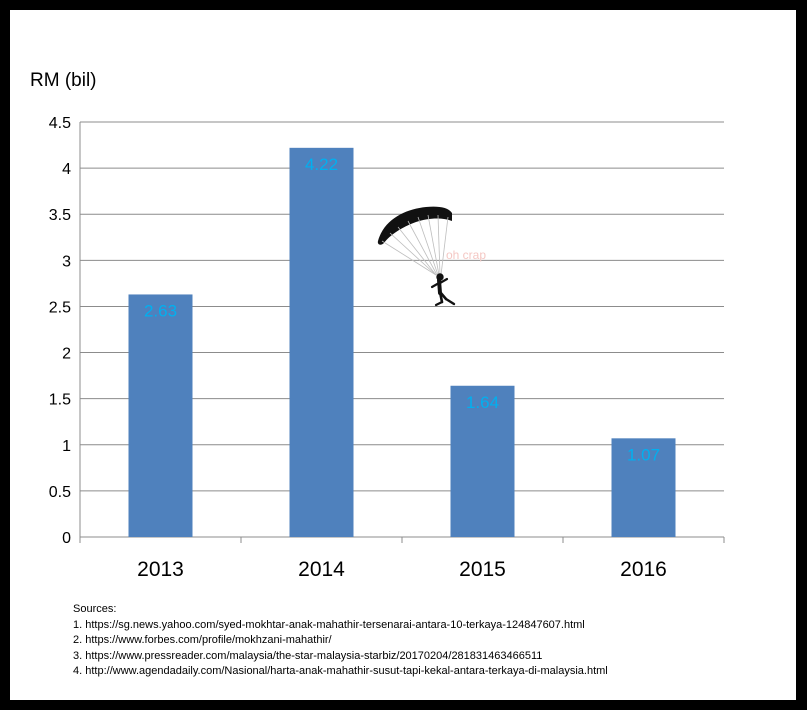 The image size is (807, 710). What do you see at coordinates (466, 255) in the screenshot?
I see `annotation-text: oh crap` at bounding box center [466, 255].